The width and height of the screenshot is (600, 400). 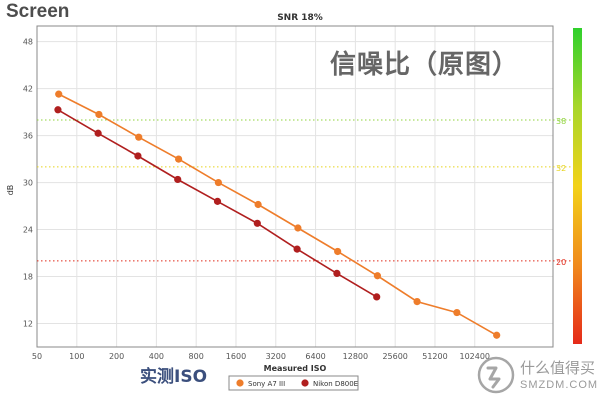 I want to click on y-tick-label: 48, so click(x=28, y=42).